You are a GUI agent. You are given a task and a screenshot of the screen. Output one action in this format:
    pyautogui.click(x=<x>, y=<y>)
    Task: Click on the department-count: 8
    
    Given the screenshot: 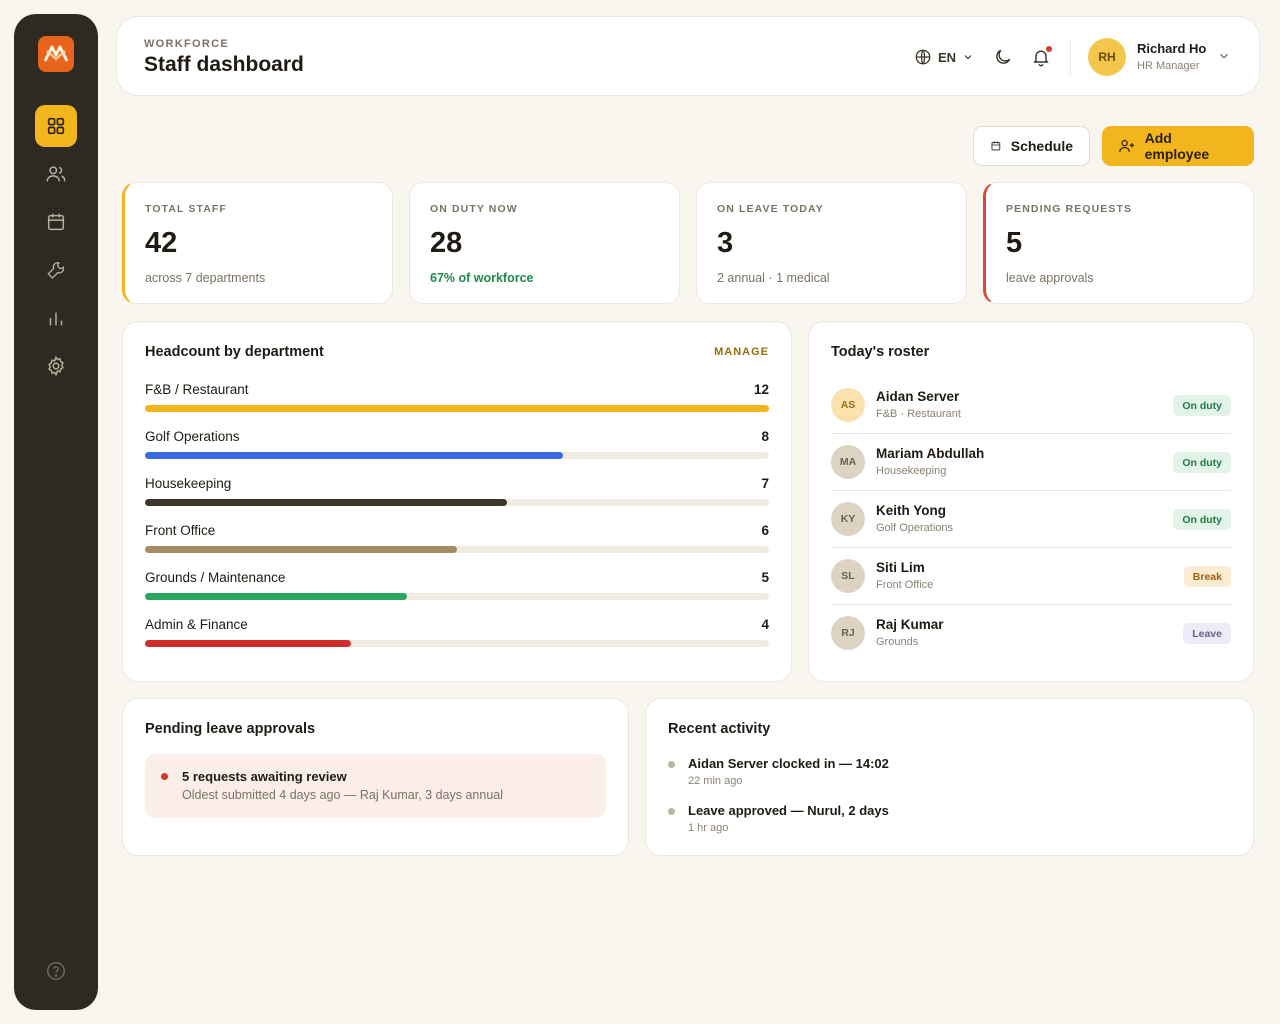 What is the action you would take?
    pyautogui.click(x=765, y=436)
    